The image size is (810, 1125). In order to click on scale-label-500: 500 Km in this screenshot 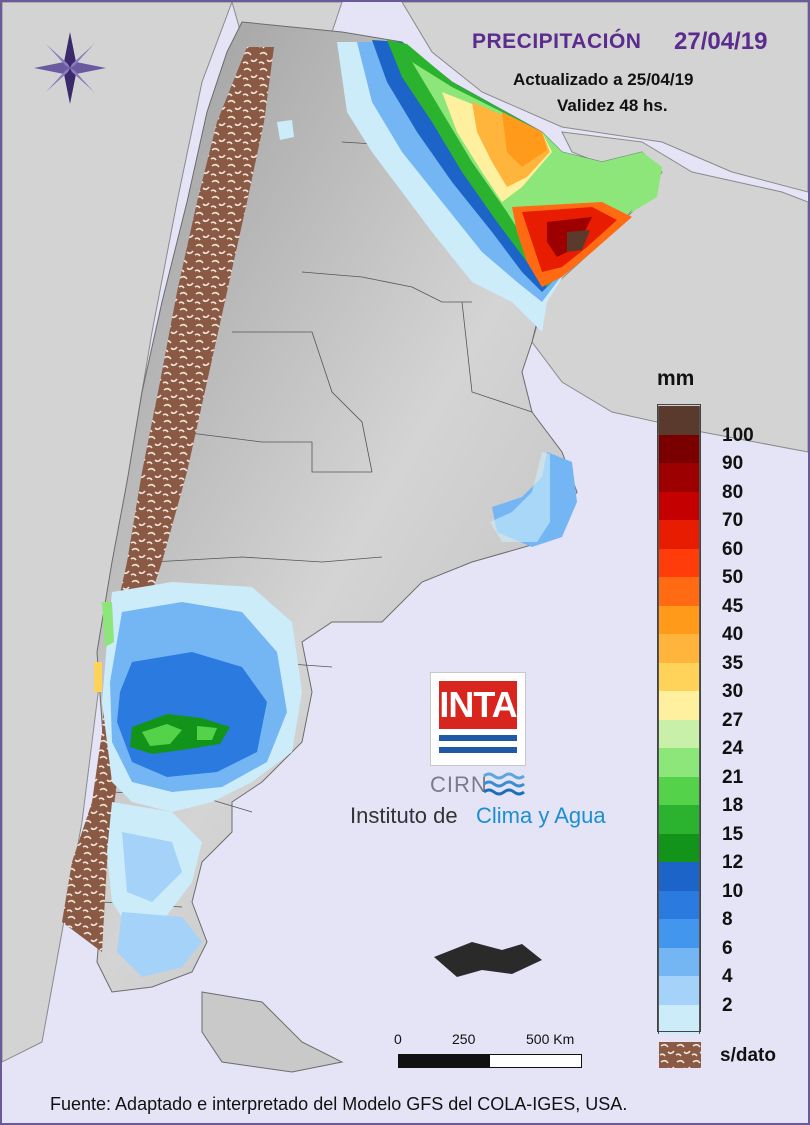, I will do `click(550, 1039)`.